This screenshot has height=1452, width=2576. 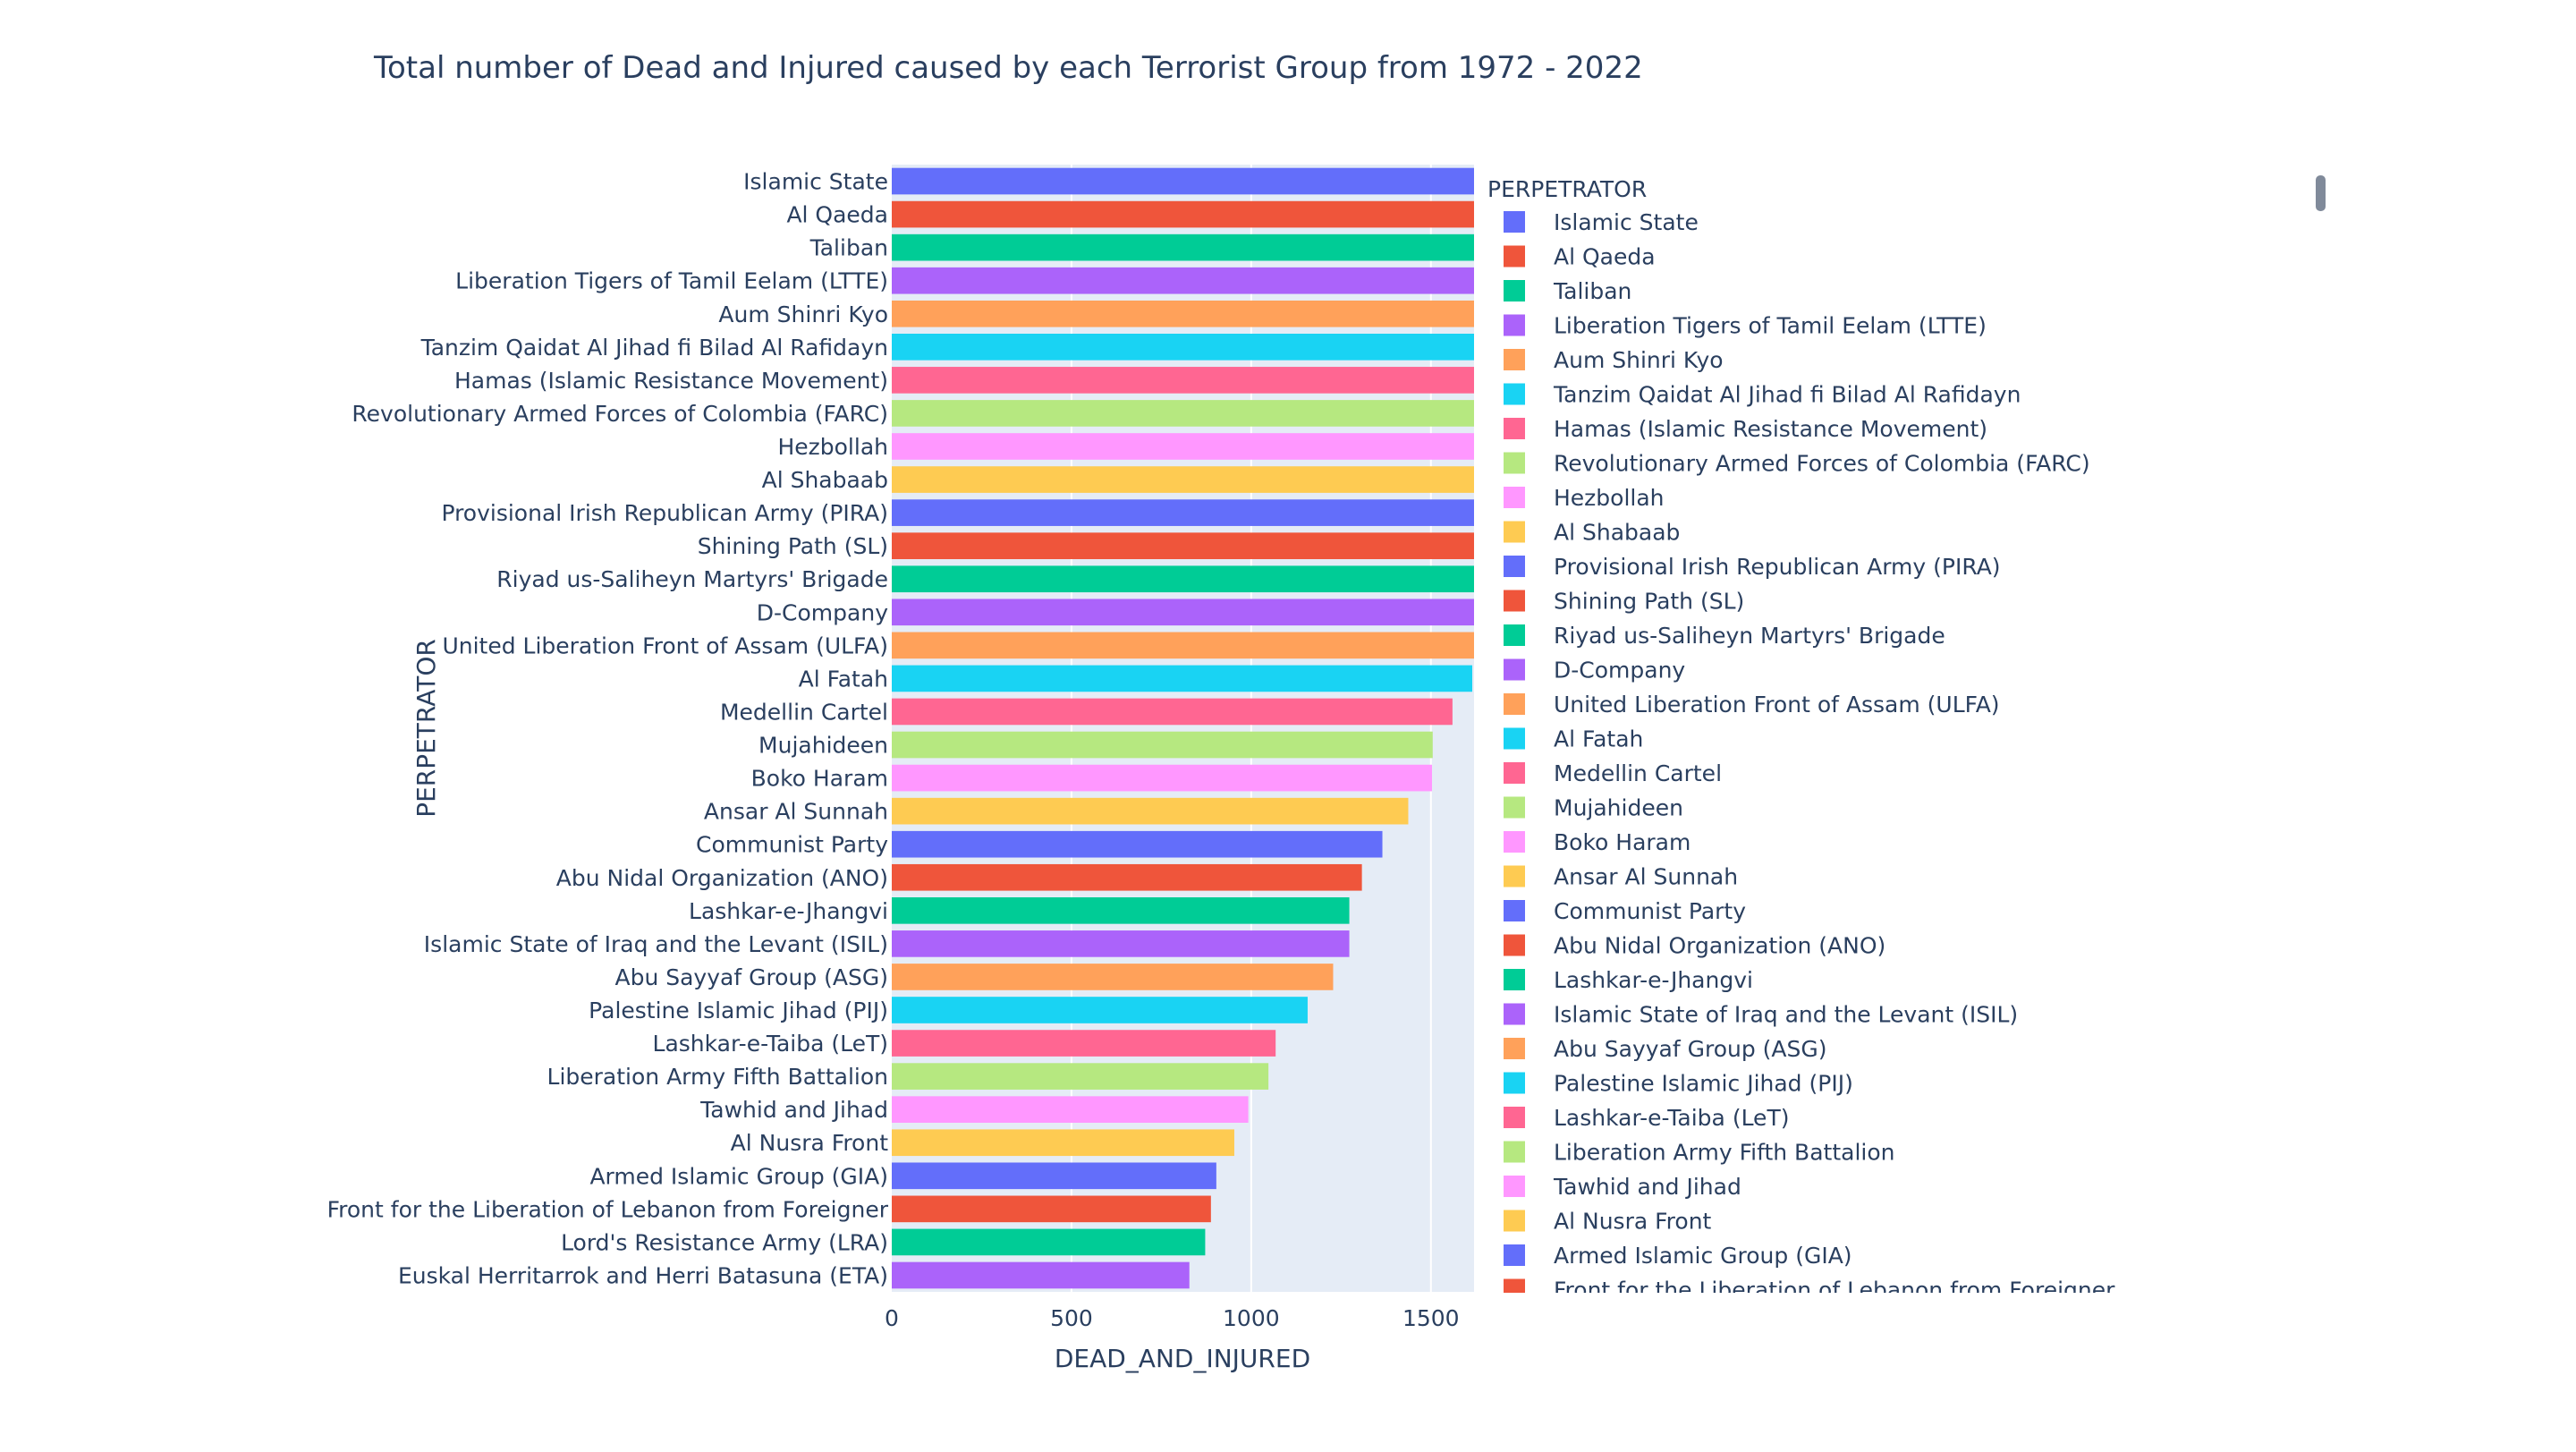 I want to click on y-tick-label: Palestine Islamic Jihad (PIJ), so click(x=738, y=1010).